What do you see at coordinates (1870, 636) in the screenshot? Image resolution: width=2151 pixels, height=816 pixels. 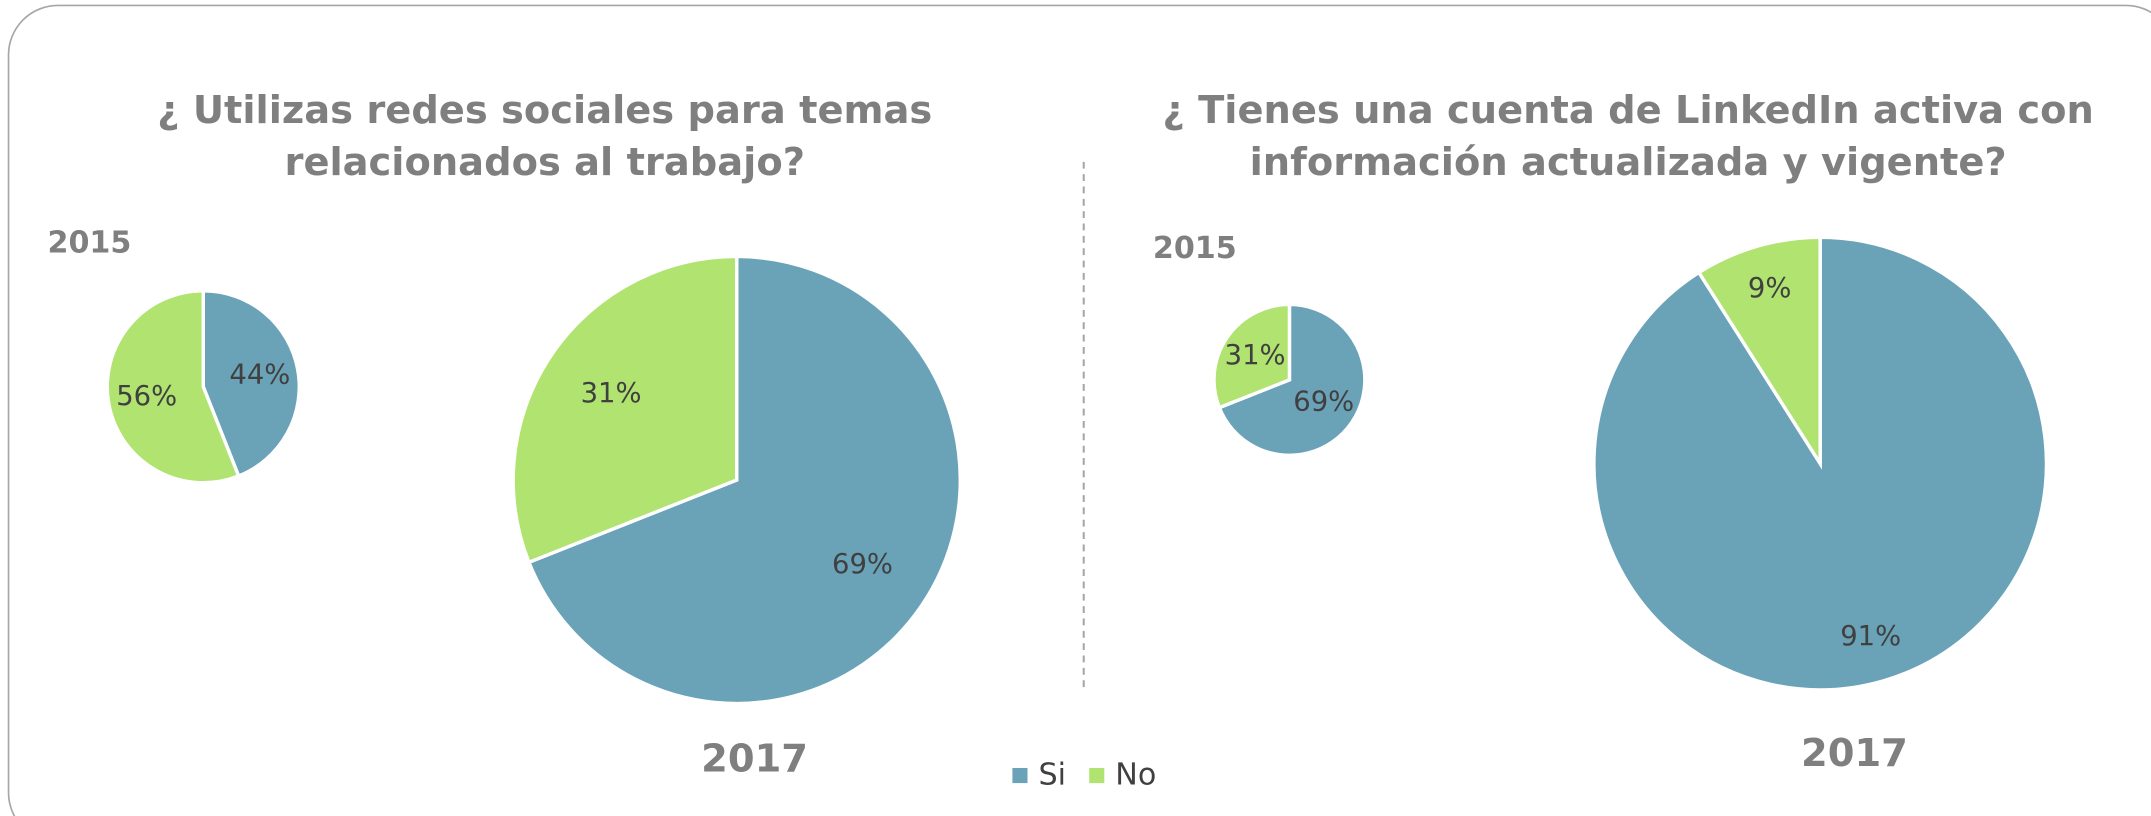 I see `data-label: 91%` at bounding box center [1870, 636].